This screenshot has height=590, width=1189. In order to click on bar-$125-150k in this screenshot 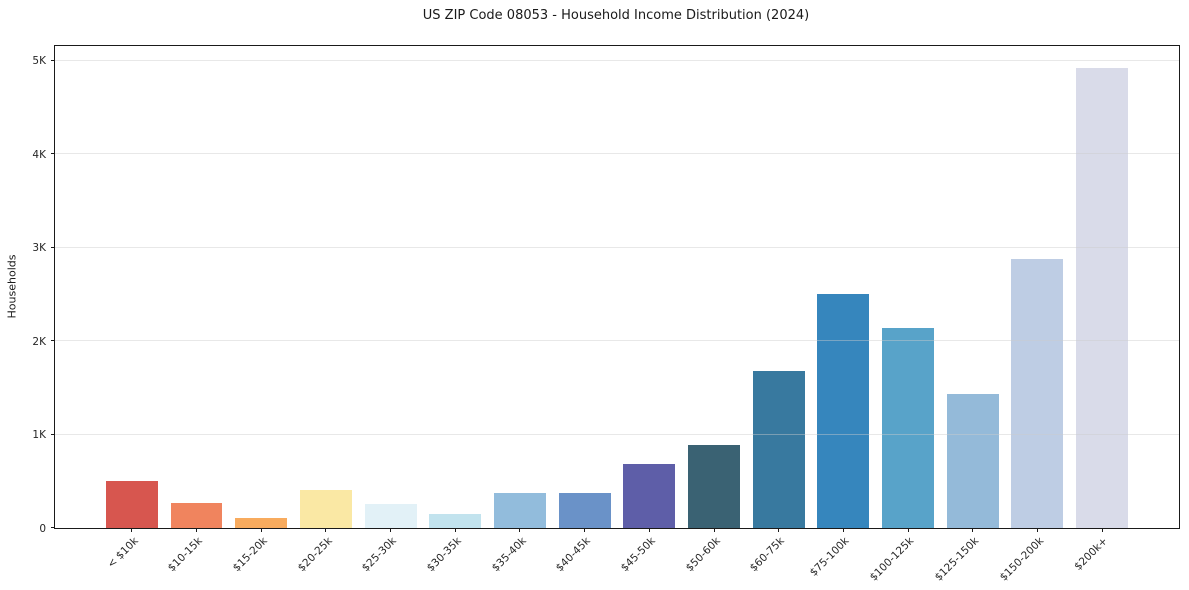, I will do `click(972, 461)`.